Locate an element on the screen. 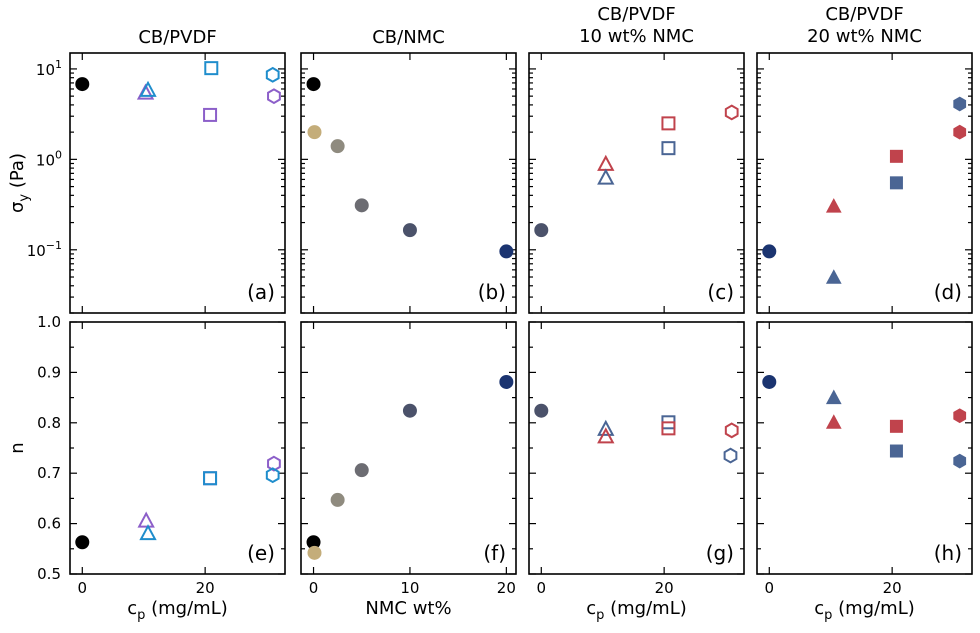  panel-e: 0 20 0.5 0.6 0.7 0.8 0.9 1.0 (e) cp (mg/mL) n is located at coordinates (146, 468).